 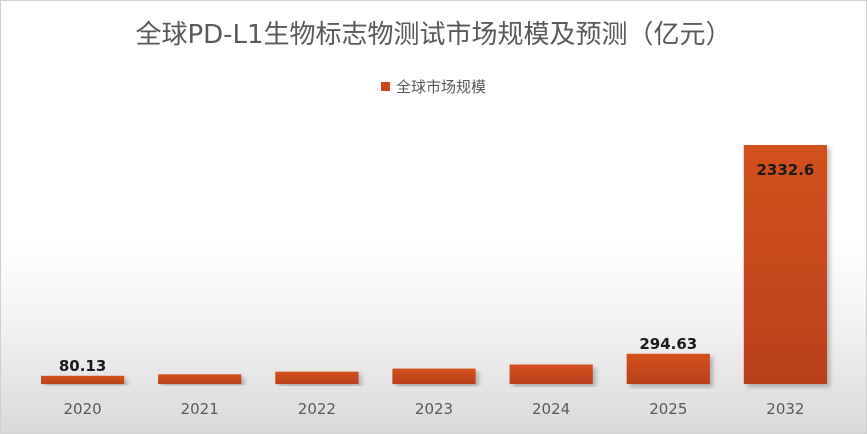 I want to click on data-label-2025: 294.63, so click(x=668, y=344).